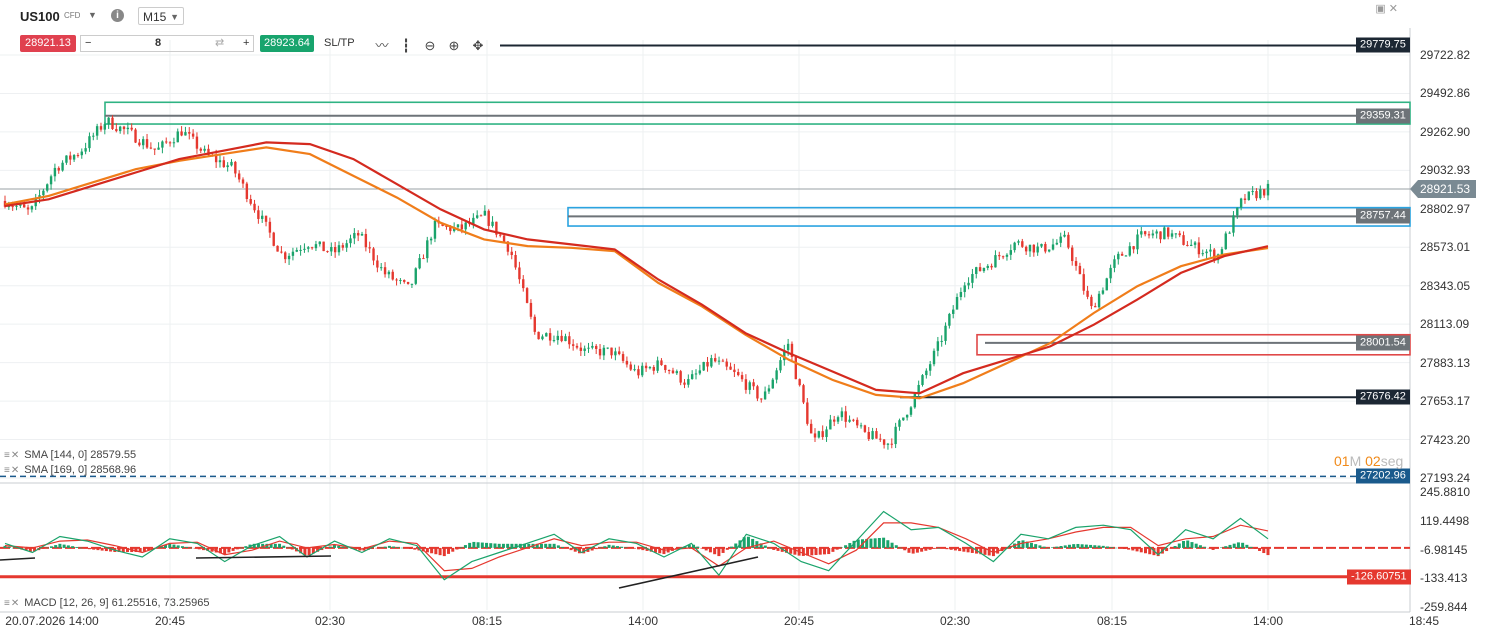  What do you see at coordinates (1383, 343) in the screenshot?
I see `level-tag: 28001.54` at bounding box center [1383, 343].